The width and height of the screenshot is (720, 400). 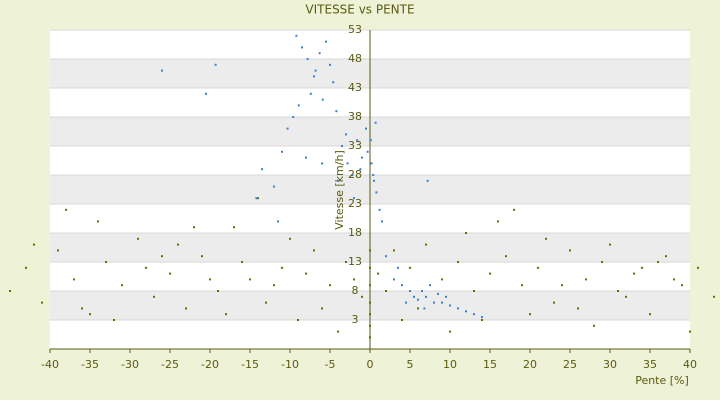 I want to click on y-tick-label: 53, so click(x=355, y=29).